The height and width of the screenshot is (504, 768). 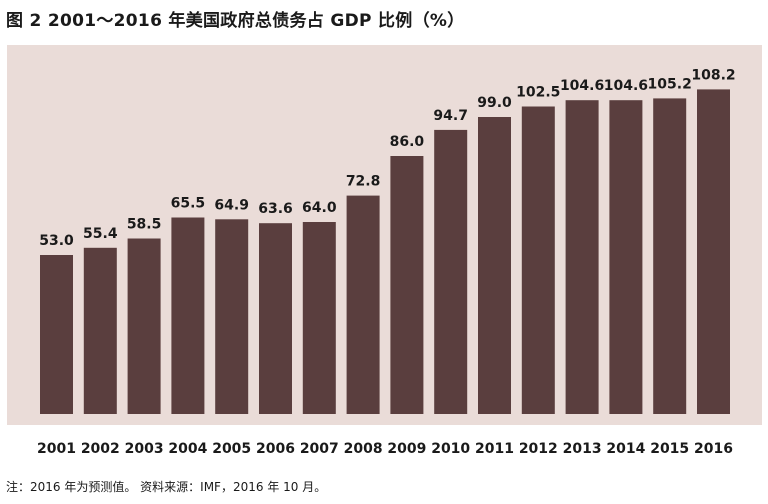 I want to click on x-tick-2005: 2005, so click(x=231, y=449).